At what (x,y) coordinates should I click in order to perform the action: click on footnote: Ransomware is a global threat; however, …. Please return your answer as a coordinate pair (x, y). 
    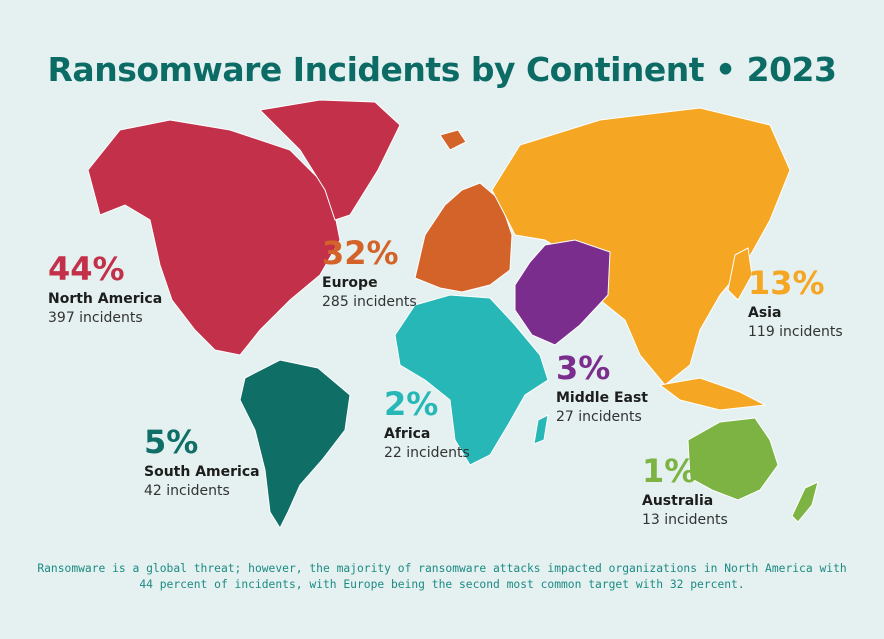
    Looking at the image, I should click on (442, 576).